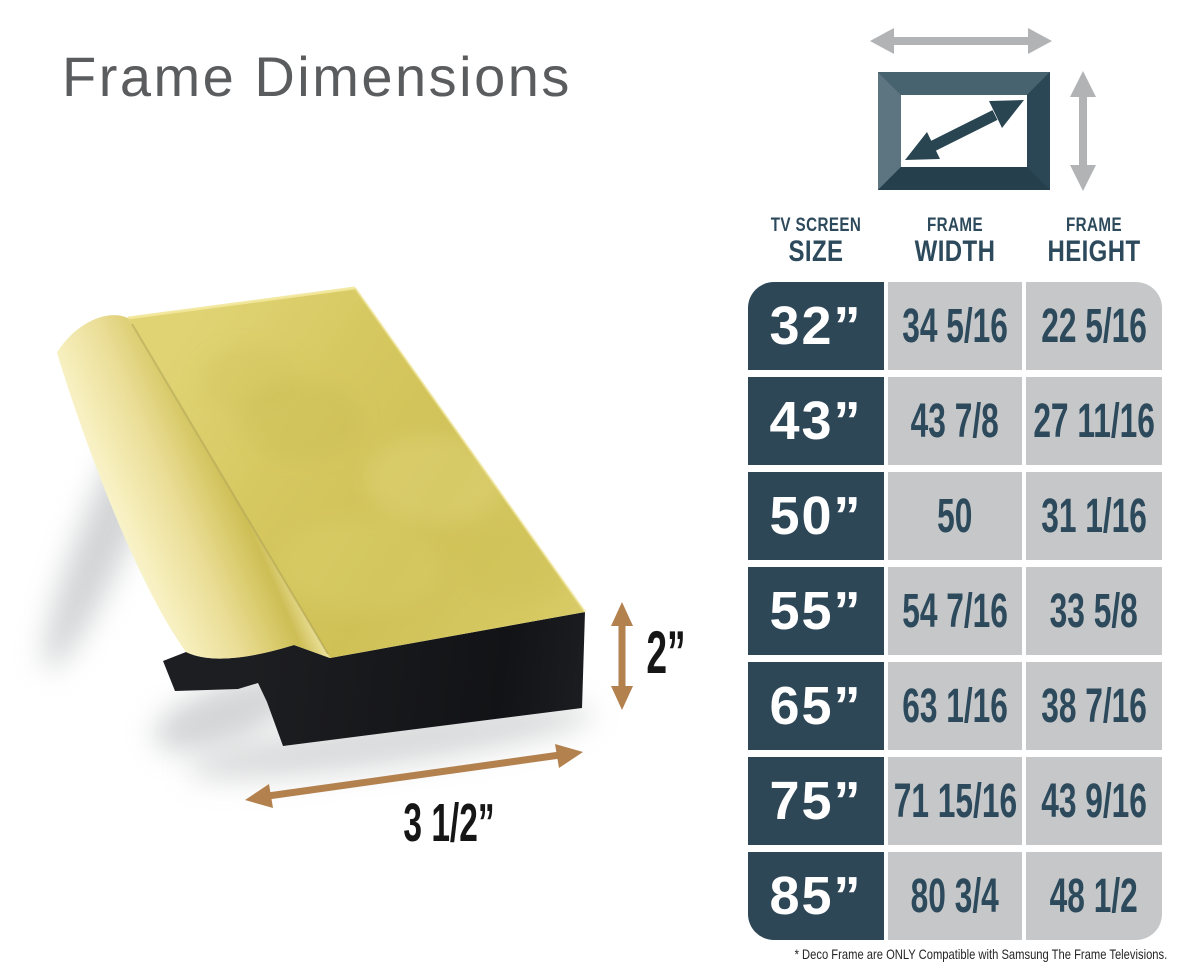  What do you see at coordinates (448, 822) in the screenshot?
I see `width-dimension-label: 3 1/2”` at bounding box center [448, 822].